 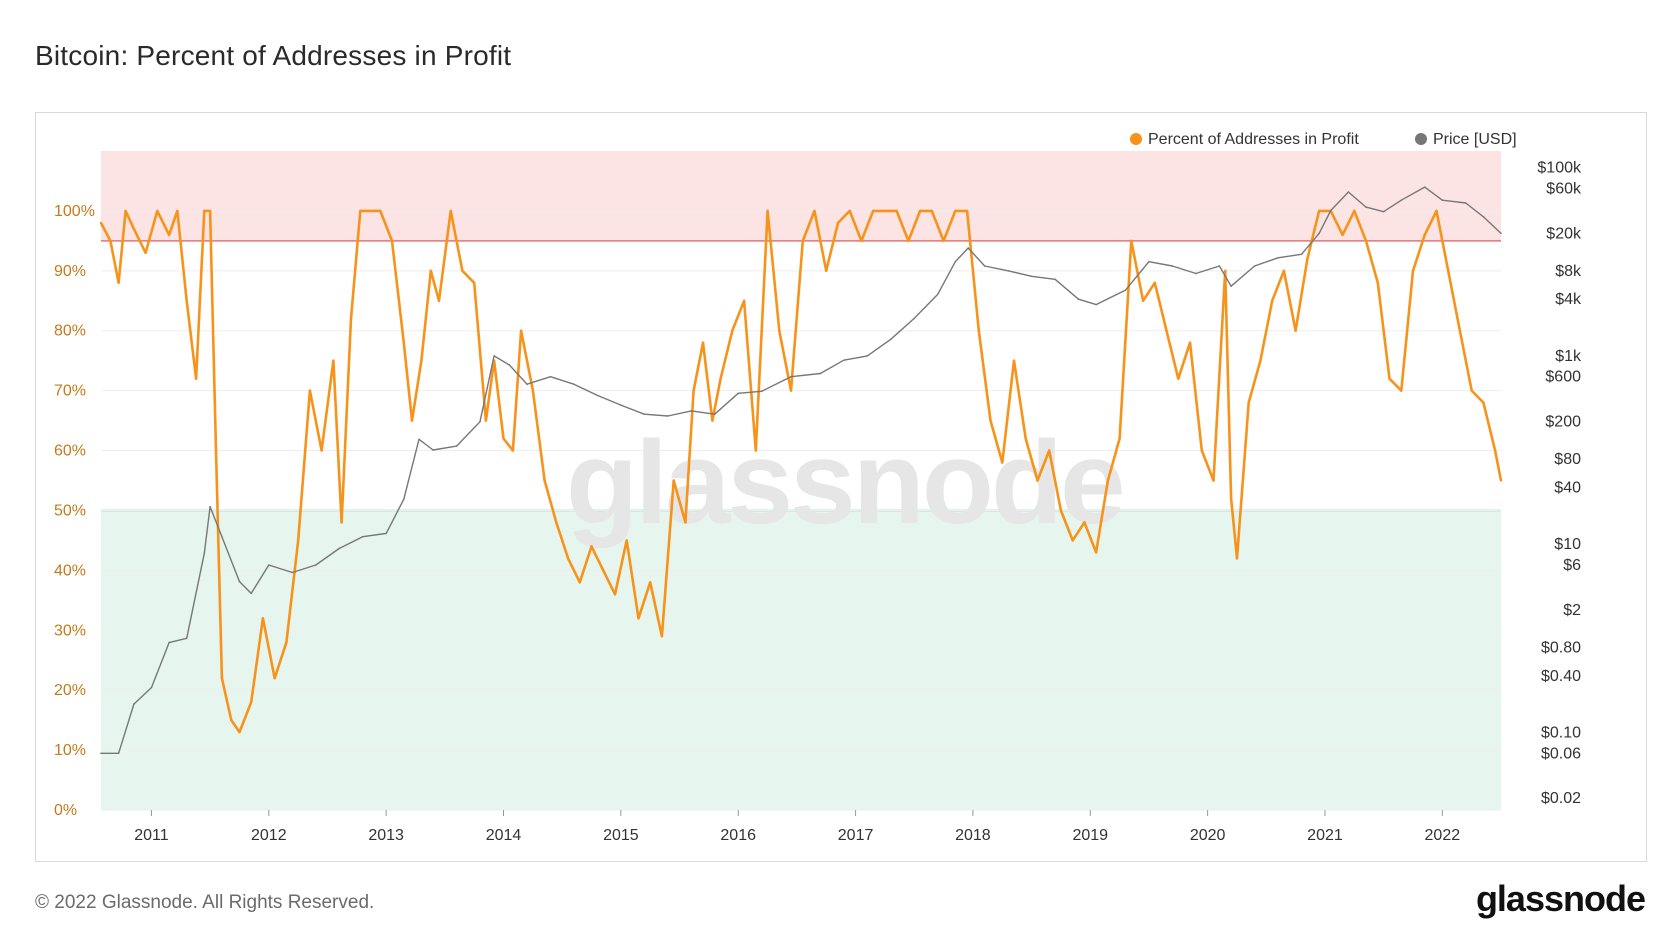 I want to click on left-tick-label: 50%, so click(x=70, y=510).